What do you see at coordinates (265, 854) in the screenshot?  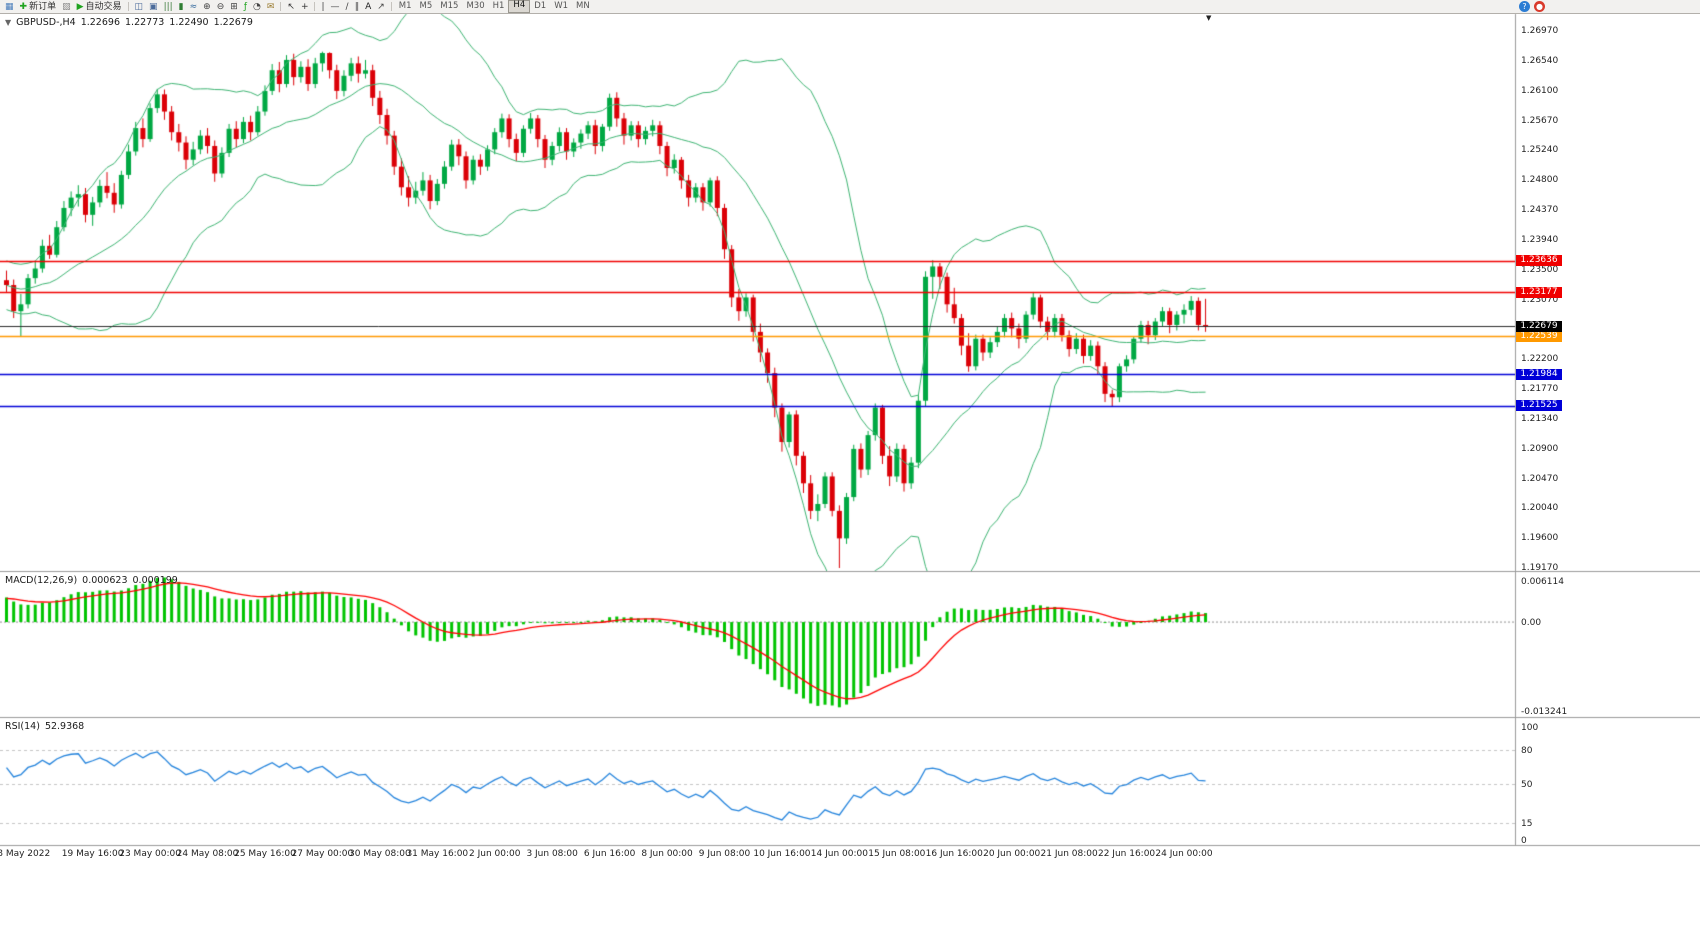 I see `time-axis-label: 25 May 16:00` at bounding box center [265, 854].